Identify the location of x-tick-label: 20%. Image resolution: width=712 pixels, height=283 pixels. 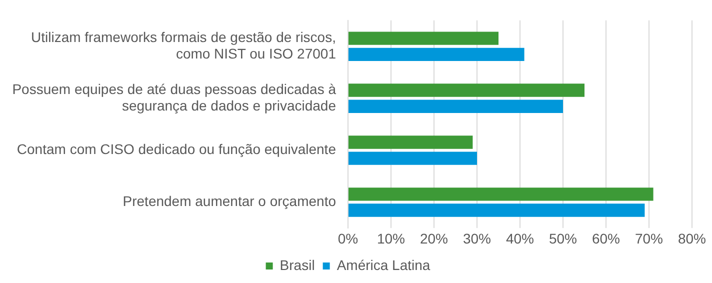
(434, 238).